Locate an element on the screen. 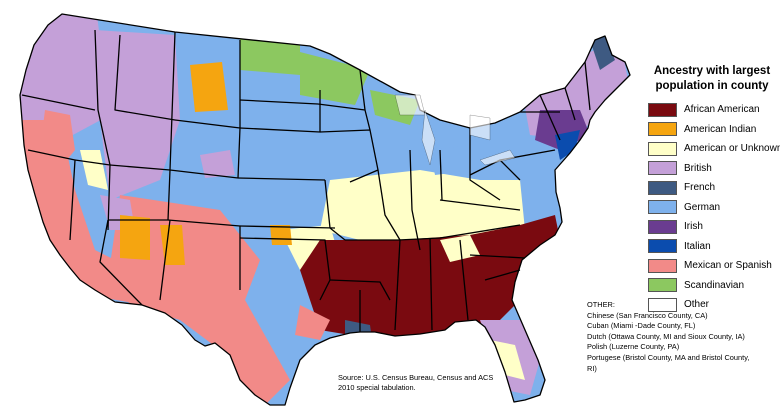  source-line: 2010 special tabulation. is located at coordinates (377, 387).